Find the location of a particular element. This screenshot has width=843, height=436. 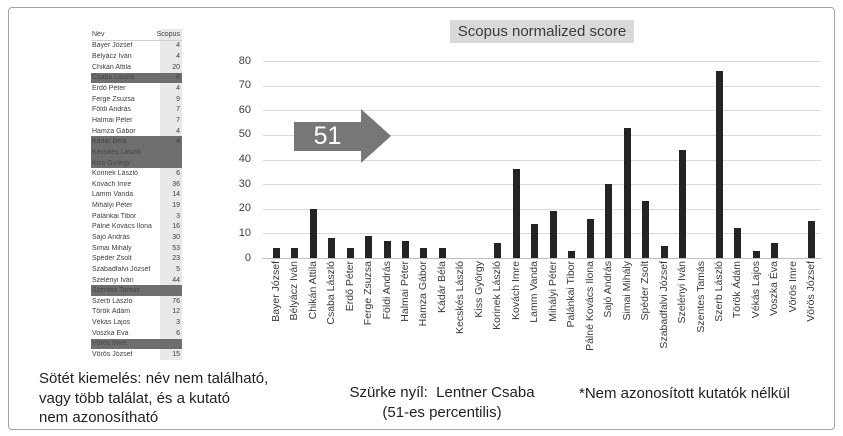

table-cell-name: Szerb László is located at coordinates (112, 301).